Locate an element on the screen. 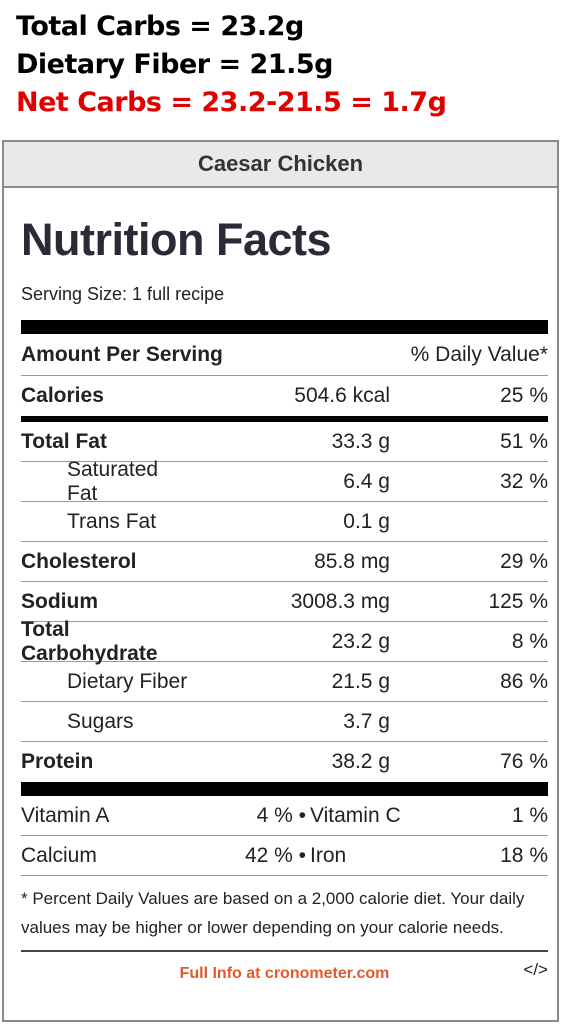 This screenshot has width=563, height=1024. calcium-label: Calcium is located at coordinates (59, 855).